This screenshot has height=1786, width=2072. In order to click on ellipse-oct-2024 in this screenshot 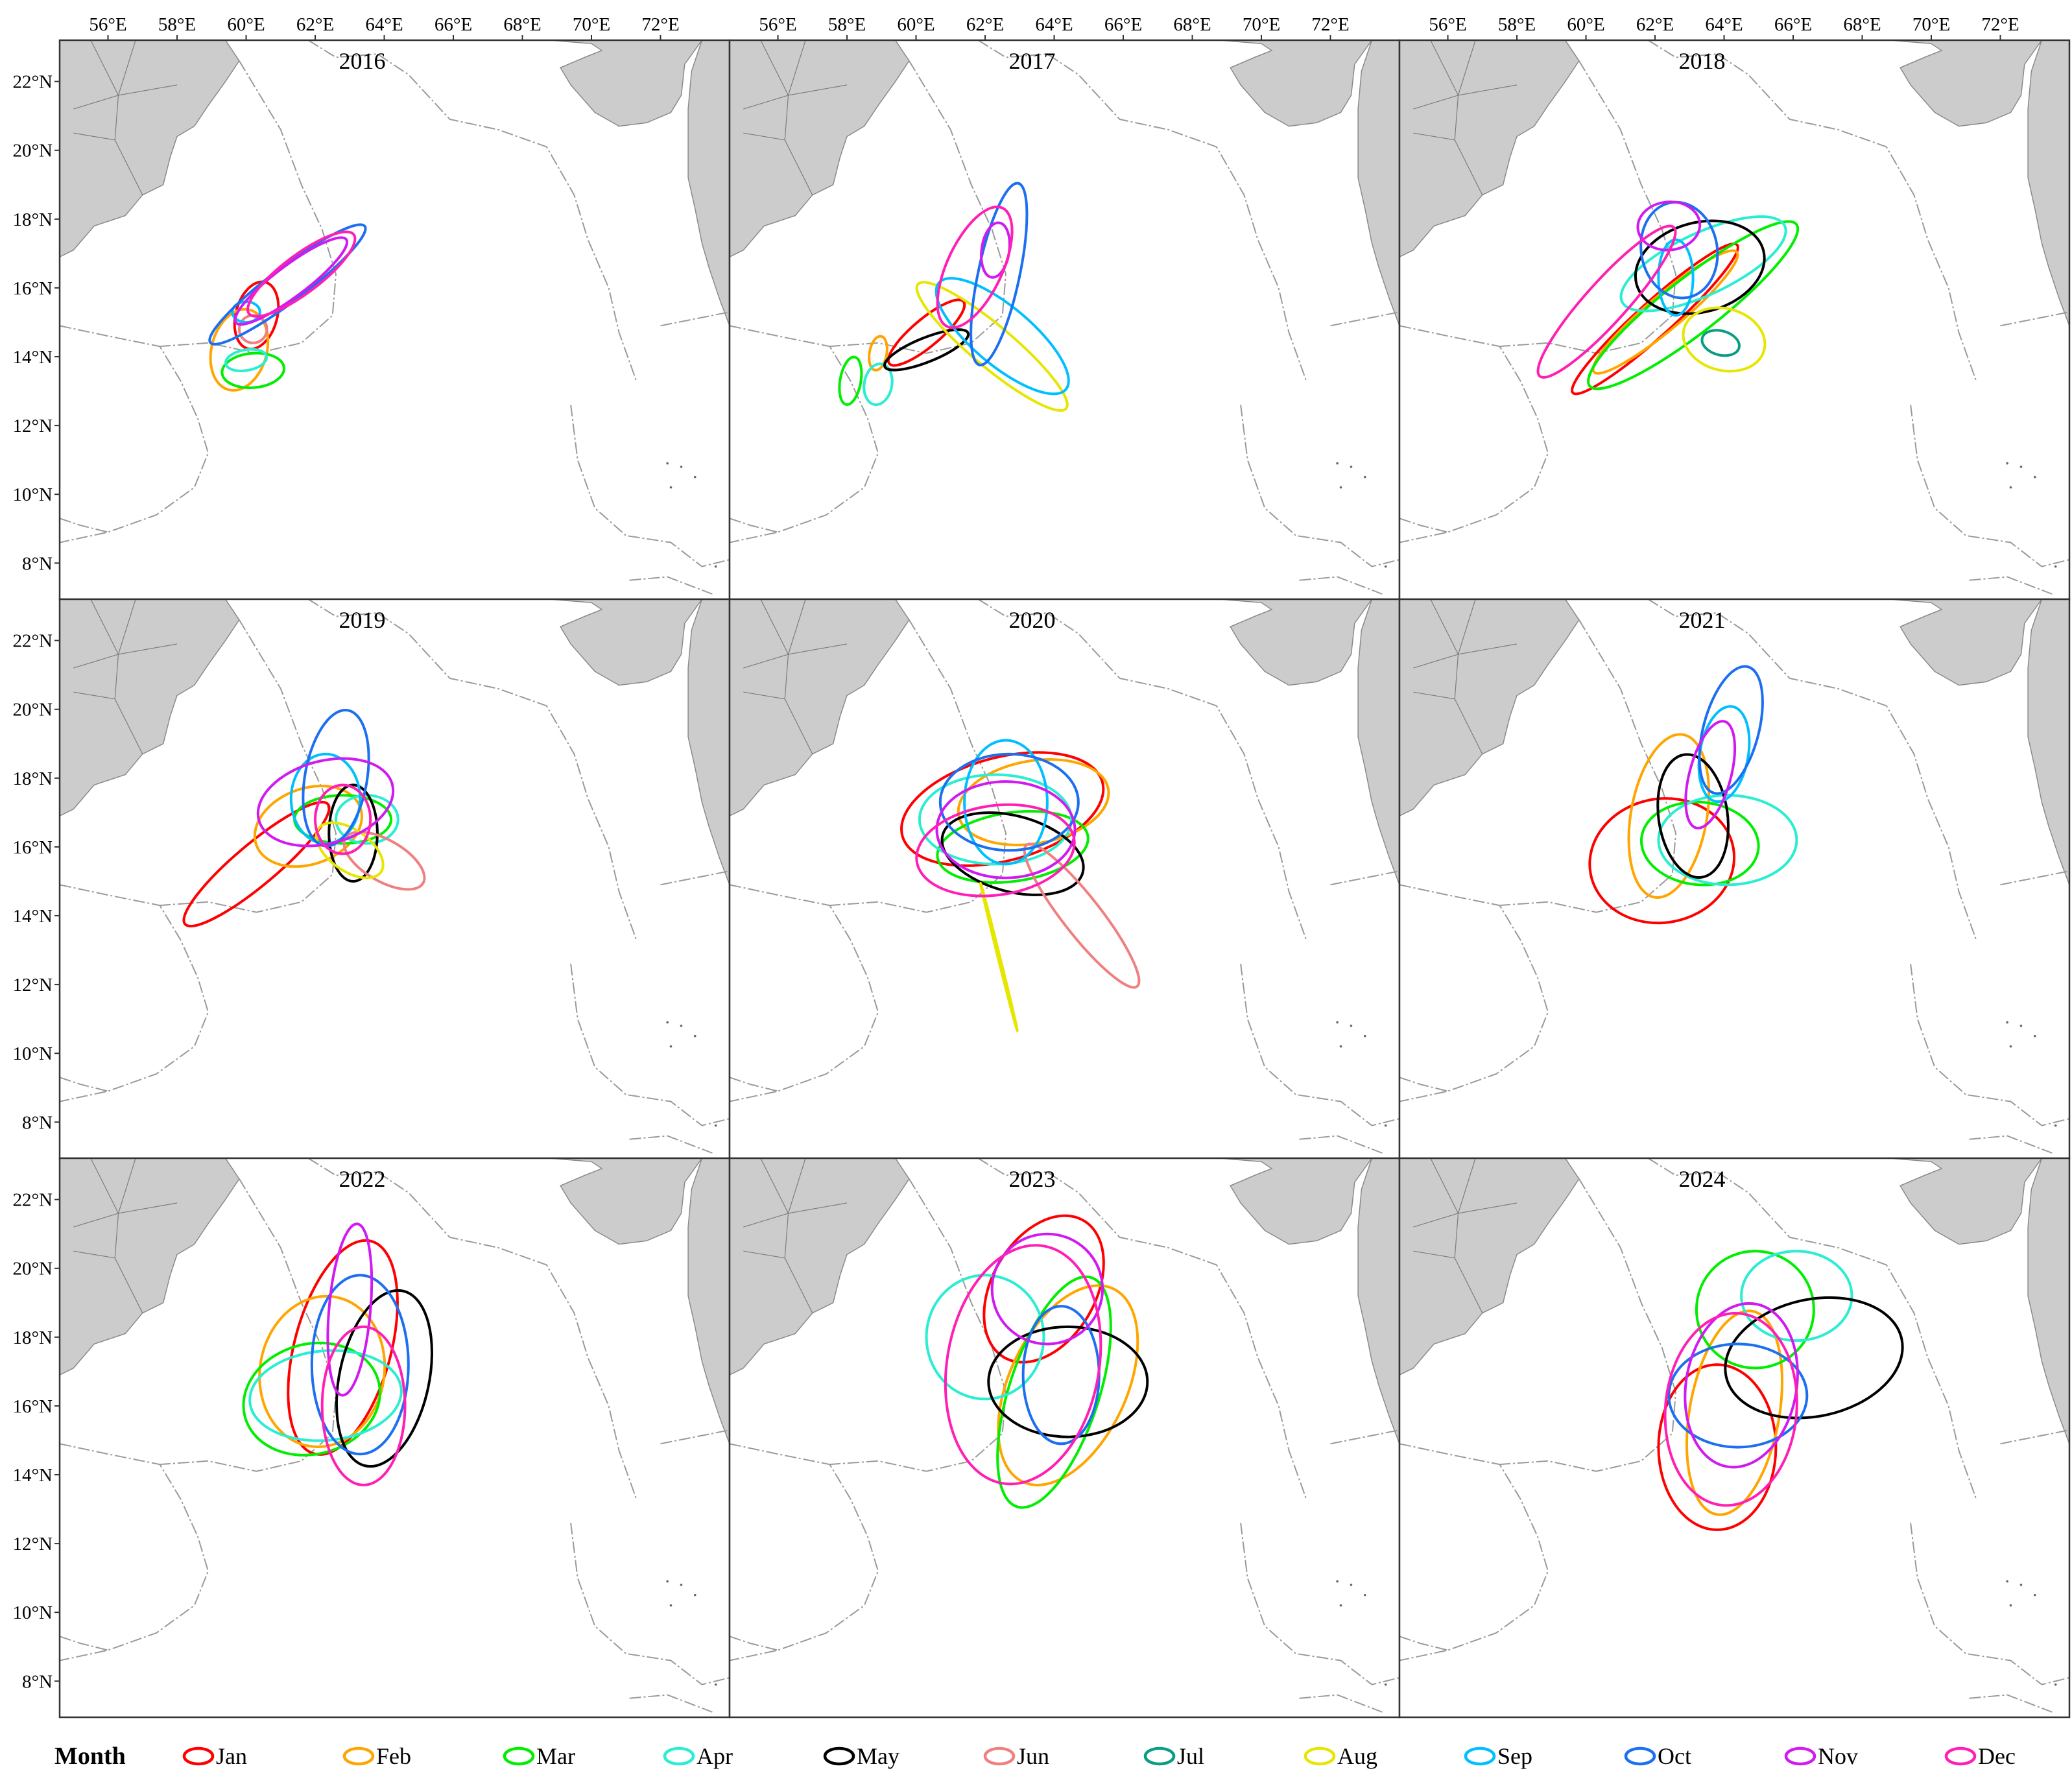, I will do `click(1738, 1396)`.